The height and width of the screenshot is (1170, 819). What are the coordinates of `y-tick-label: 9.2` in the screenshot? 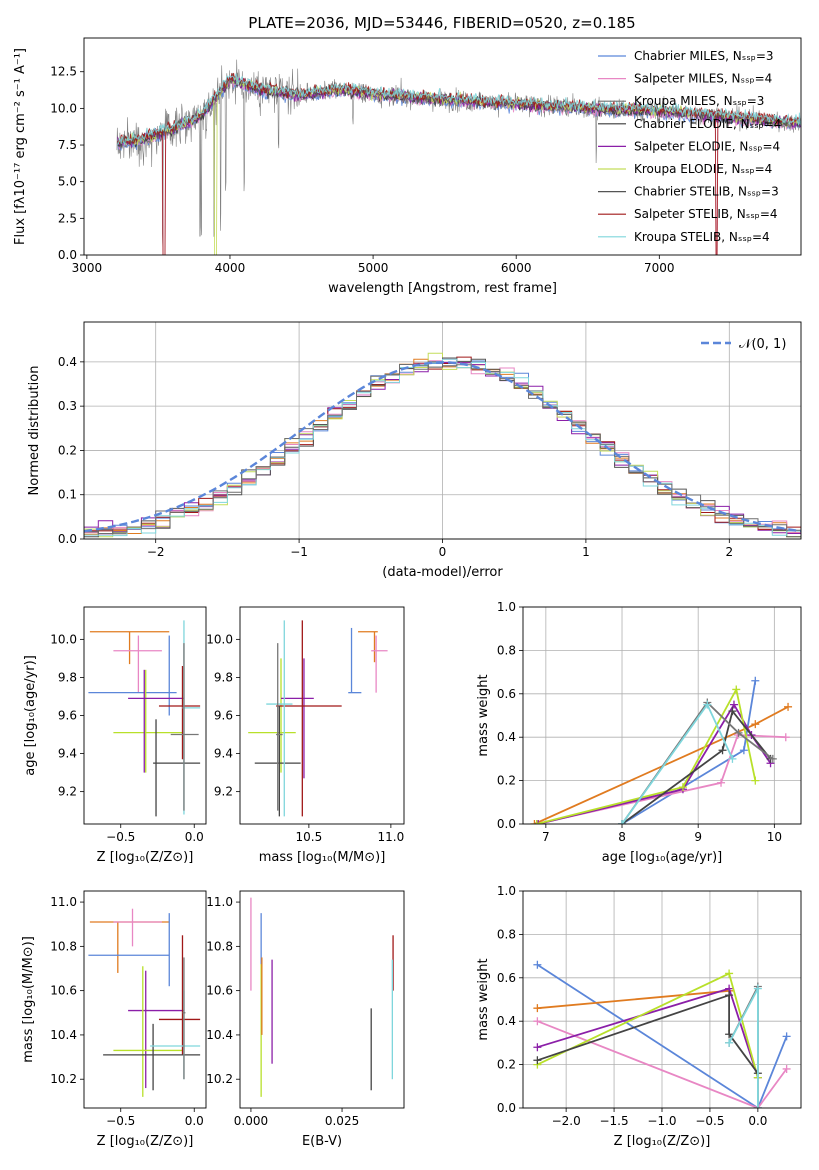 It's located at (223, 792).